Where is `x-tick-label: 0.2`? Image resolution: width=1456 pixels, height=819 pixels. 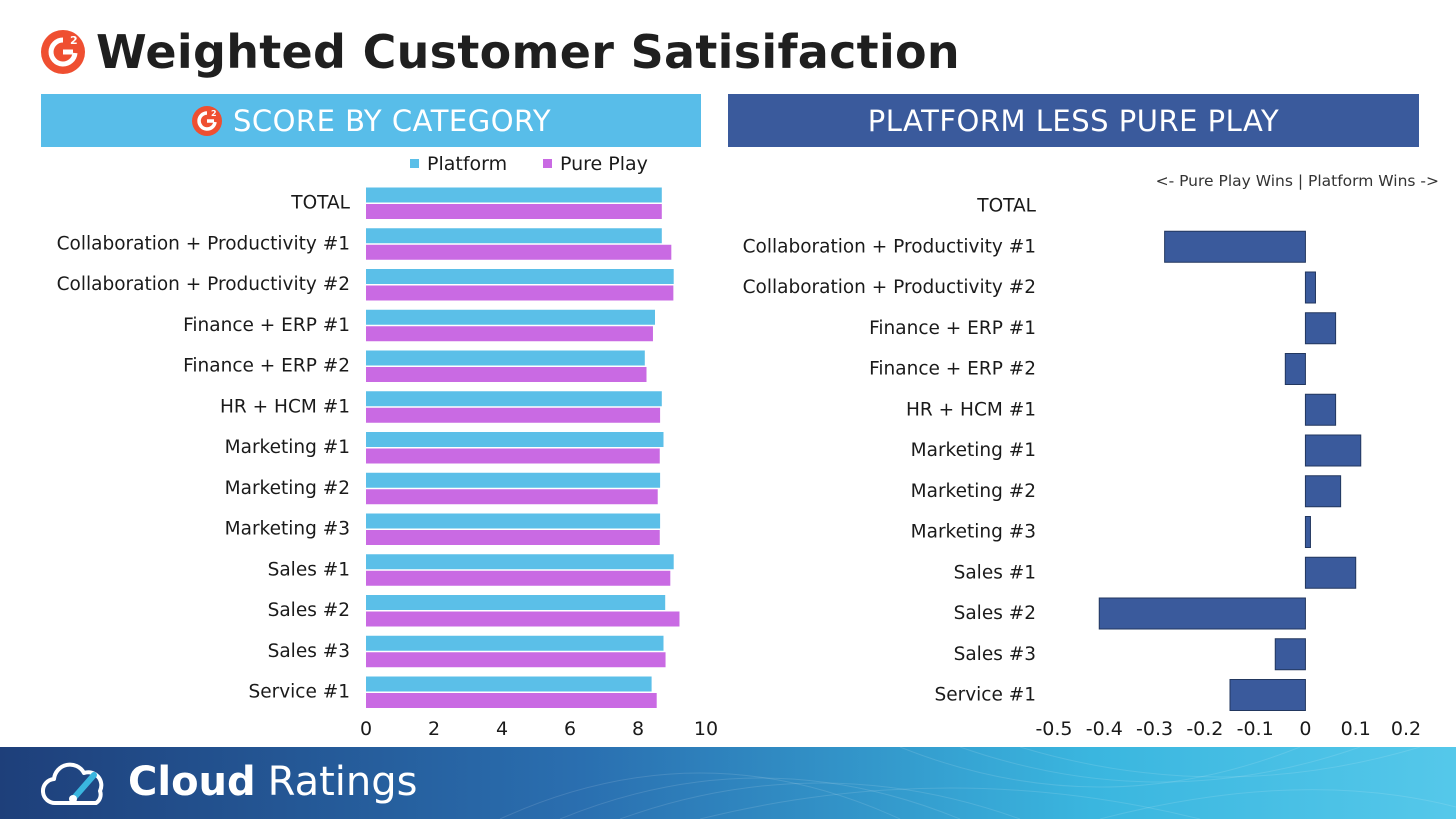
x-tick-label: 0.2 is located at coordinates (1406, 729).